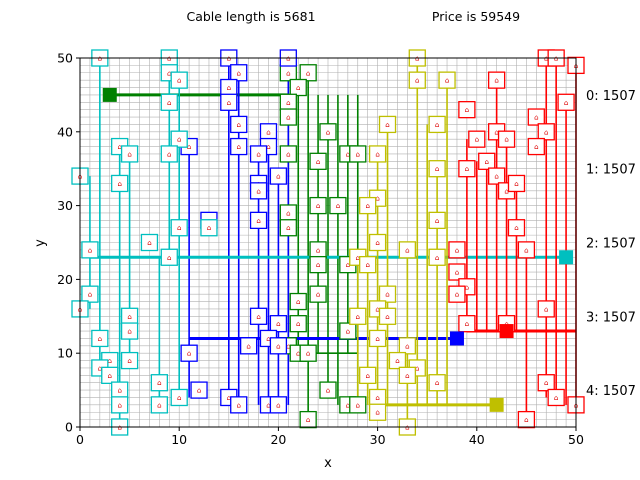  I want to click on y-tick-label: 0, so click(69, 427).